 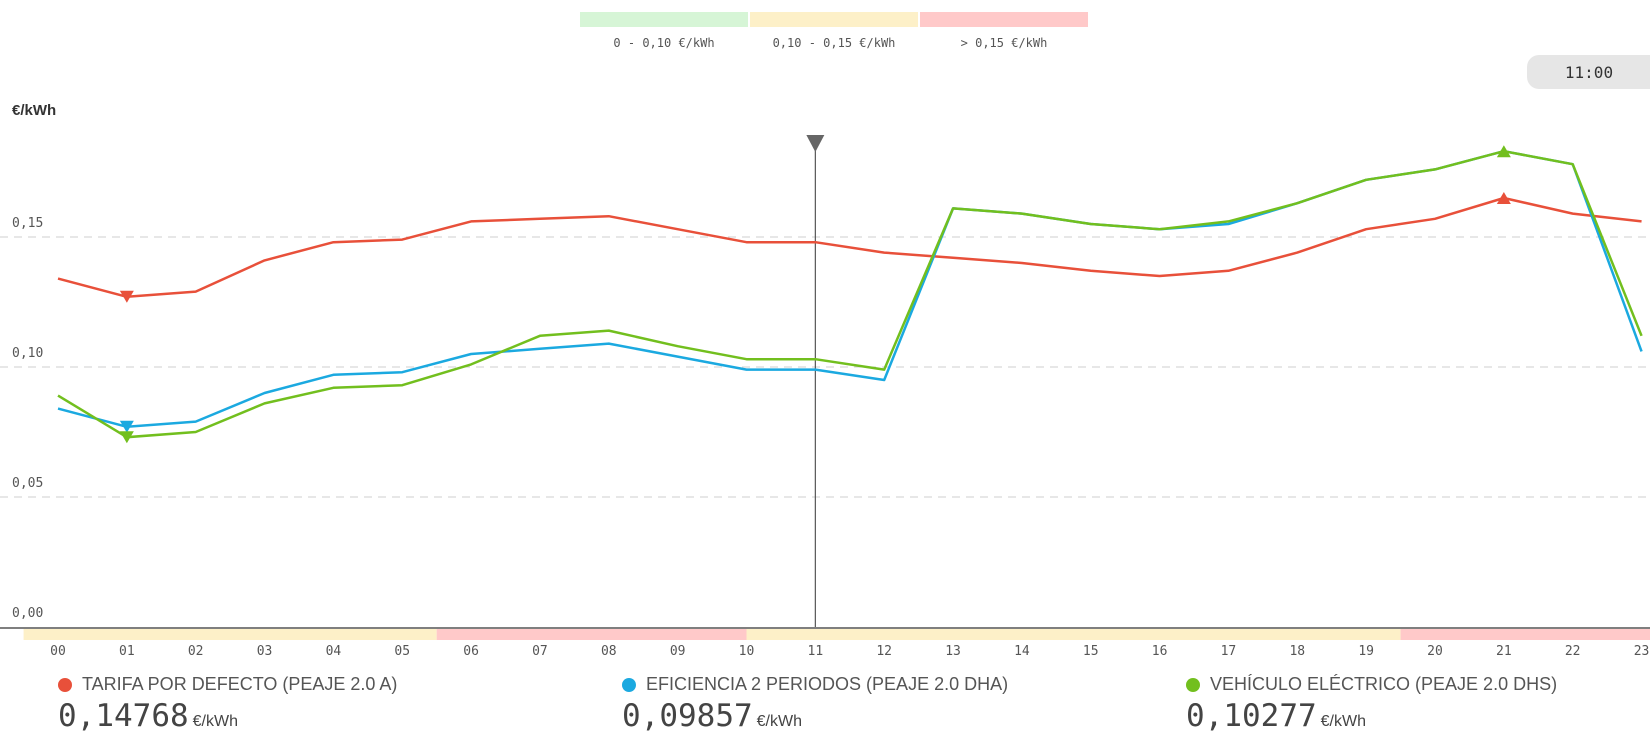 What do you see at coordinates (471, 651) in the screenshot?
I see `x-tick-label-06: 06` at bounding box center [471, 651].